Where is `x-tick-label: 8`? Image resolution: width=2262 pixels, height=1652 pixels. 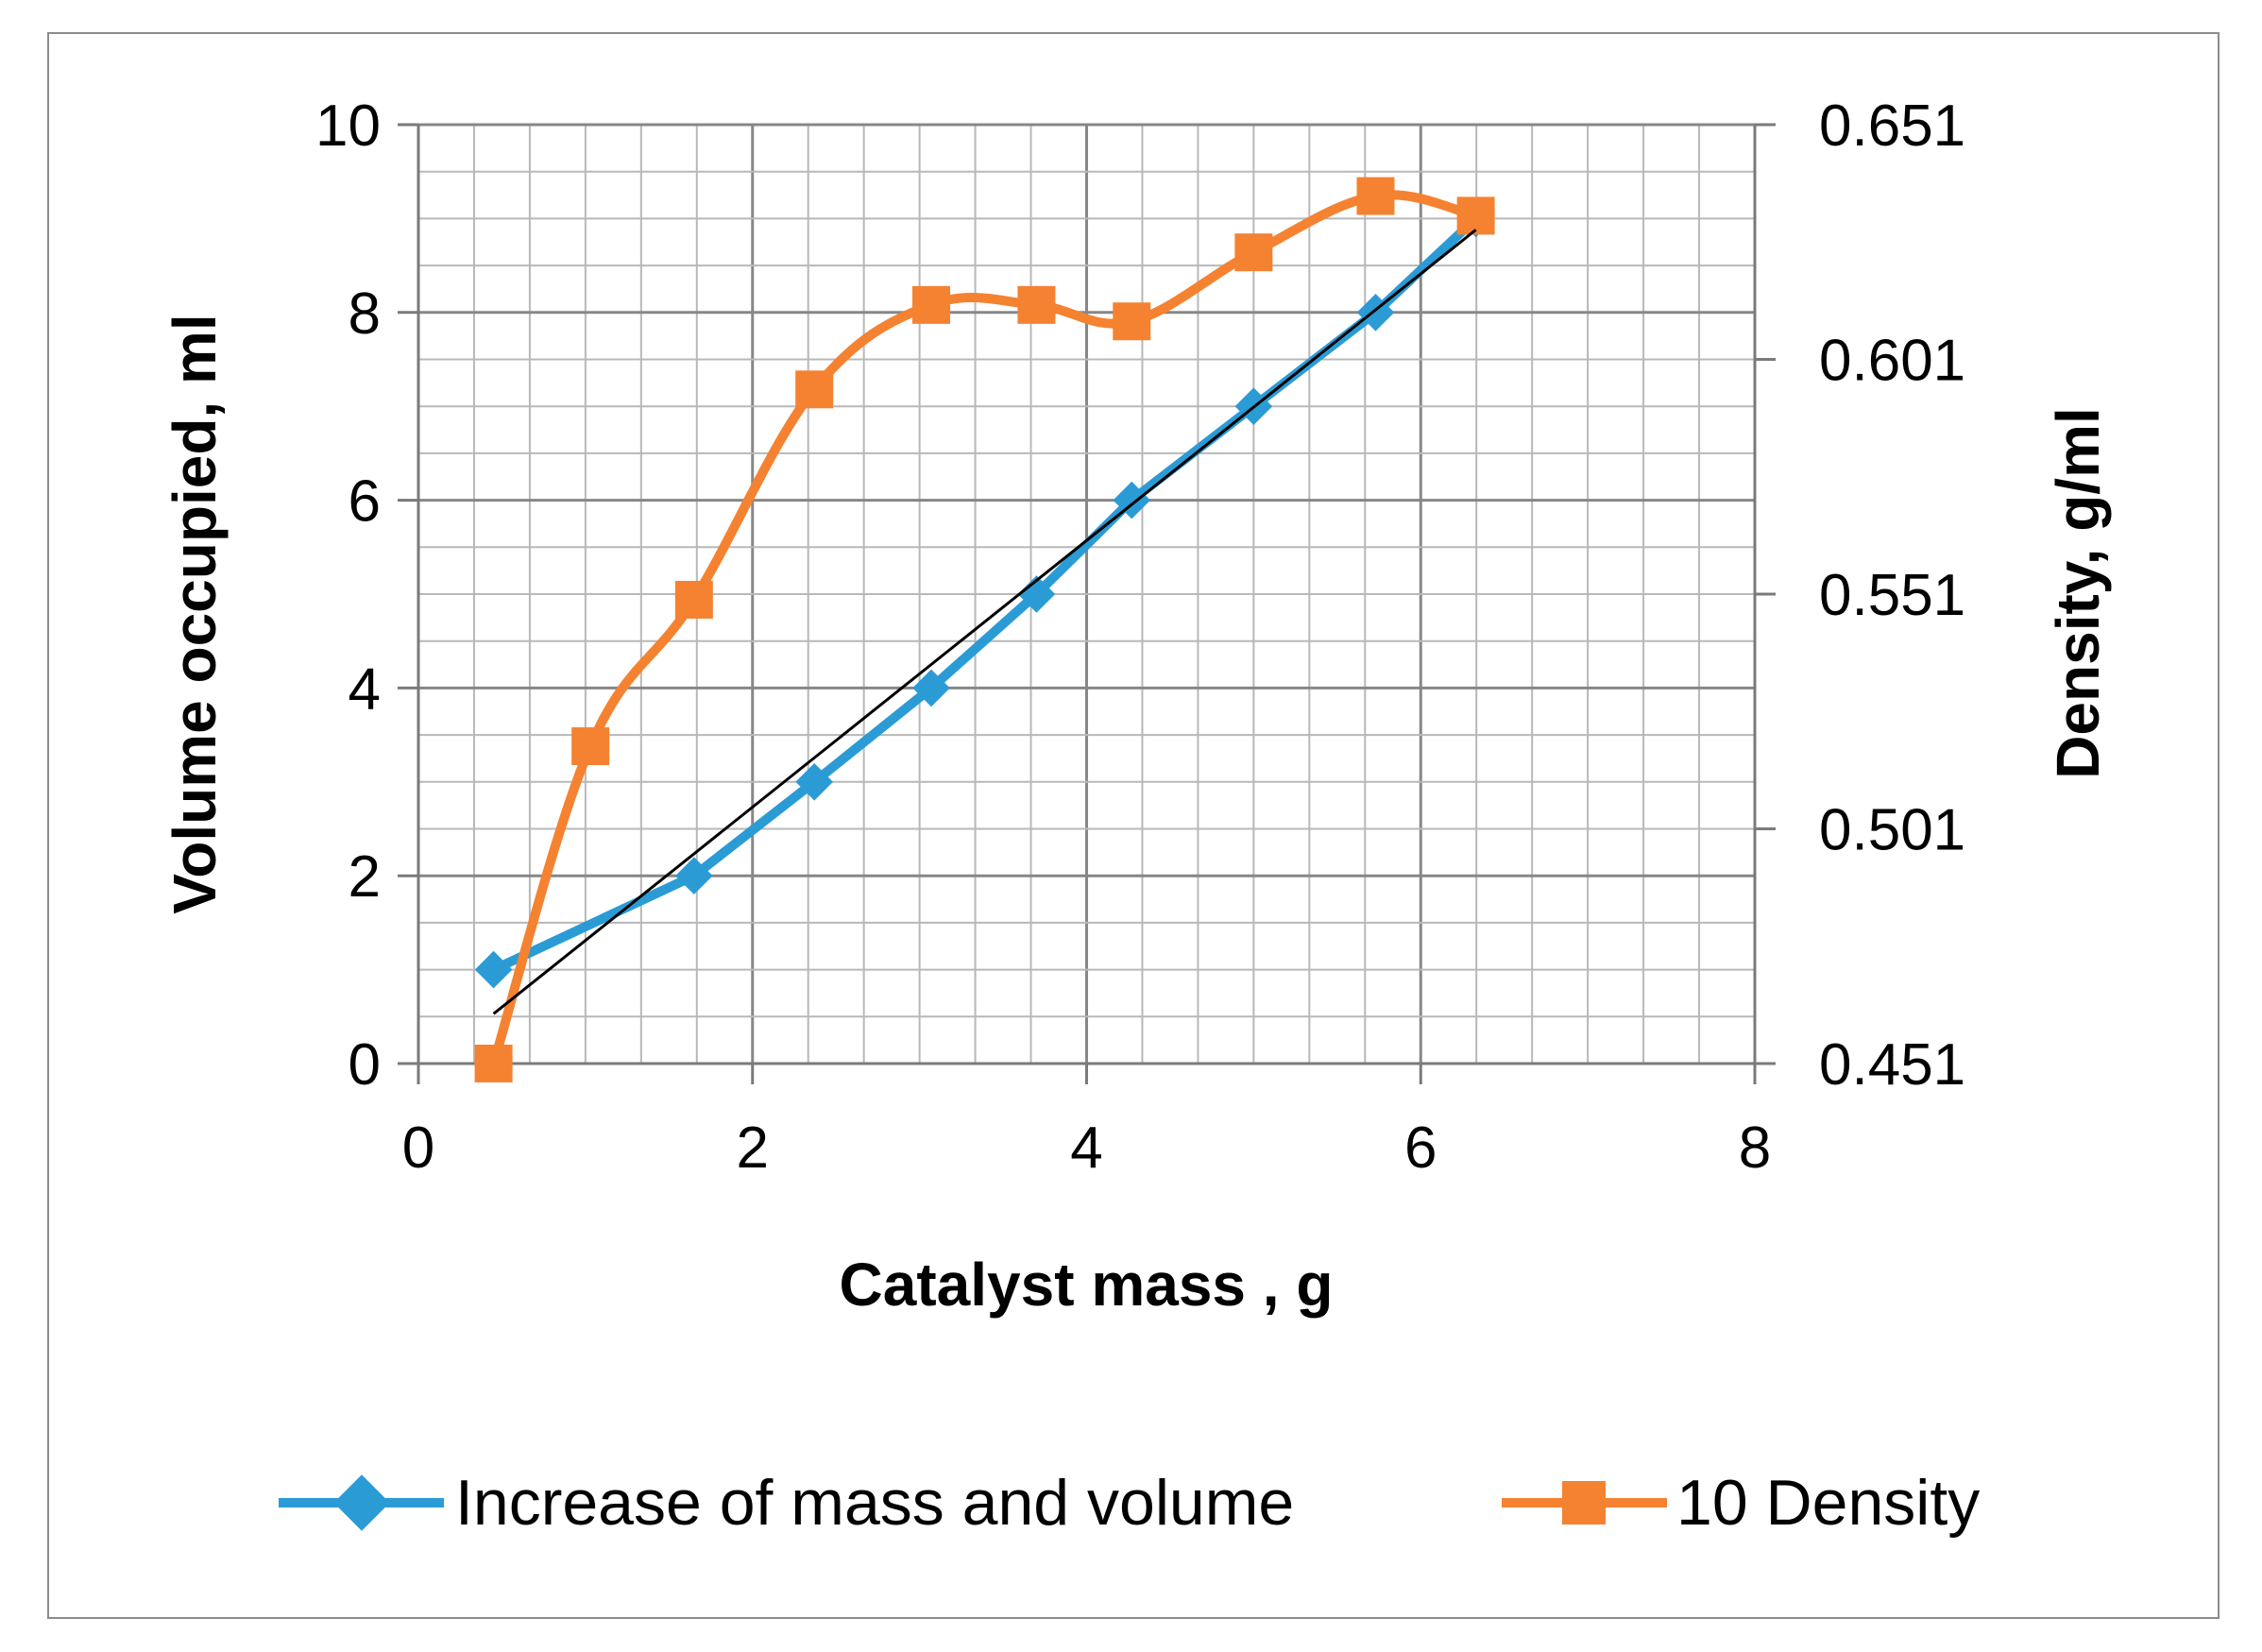 x-tick-label: 8 is located at coordinates (1755, 1148).